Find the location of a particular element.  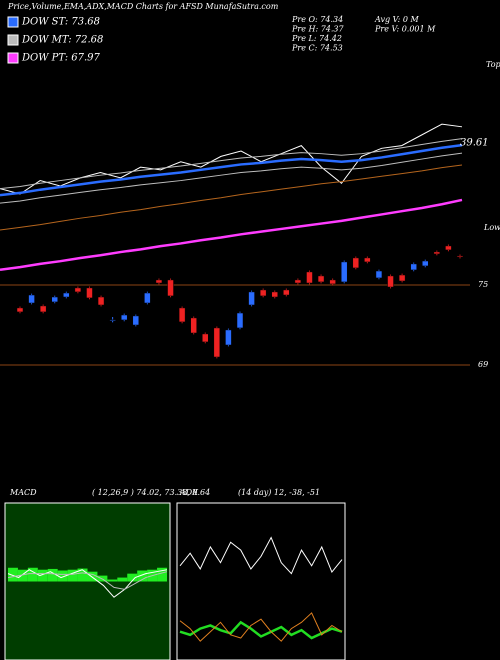

quote-text: Pre L: 74.42 is located at coordinates (316, 38).